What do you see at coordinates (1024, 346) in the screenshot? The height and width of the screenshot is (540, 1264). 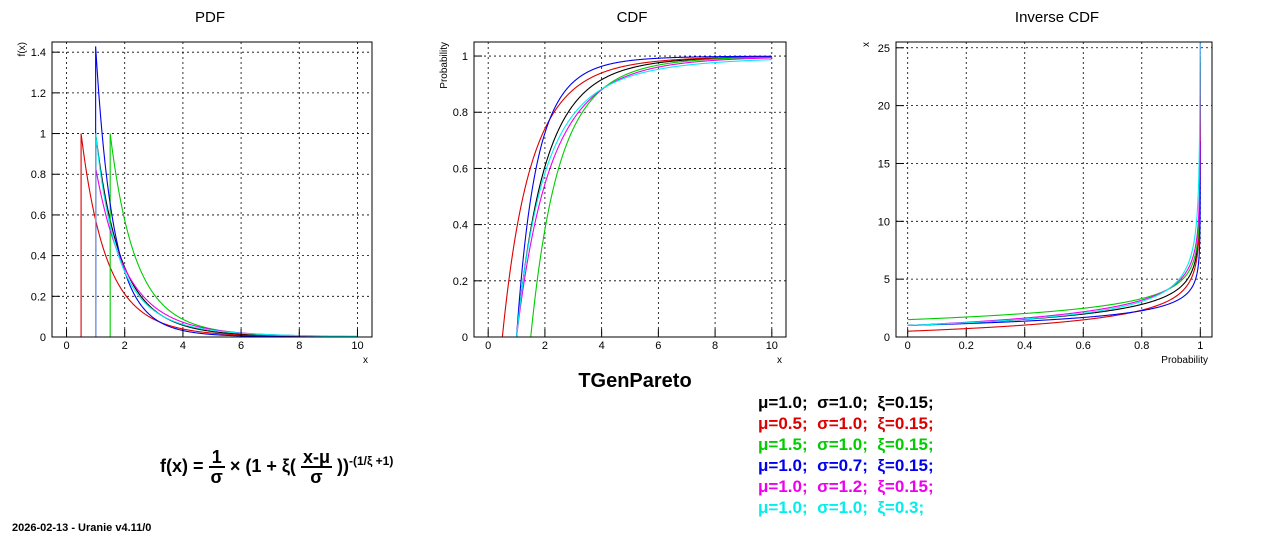 I see `x-tick-label: 0.4` at bounding box center [1024, 346].